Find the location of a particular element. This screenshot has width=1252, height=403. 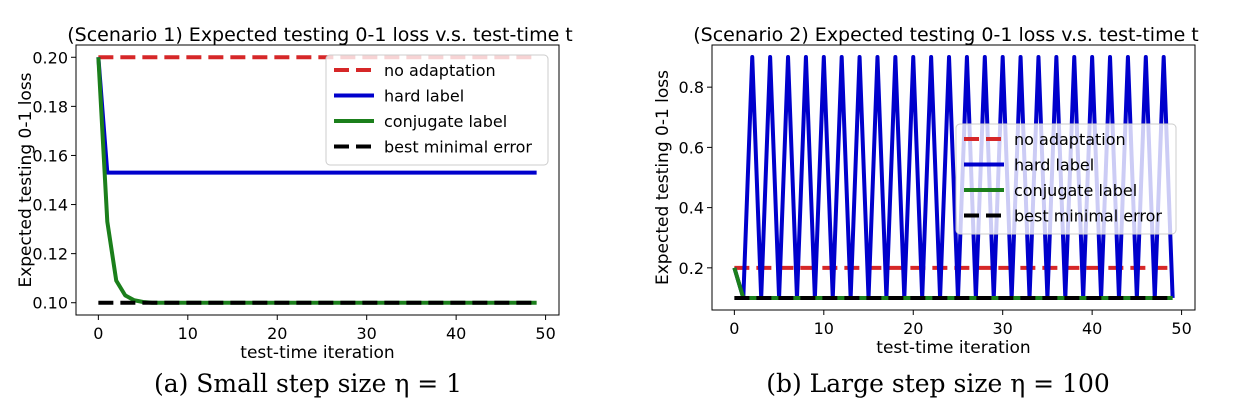

y-tick-label: 0.10 is located at coordinates (50, 303).